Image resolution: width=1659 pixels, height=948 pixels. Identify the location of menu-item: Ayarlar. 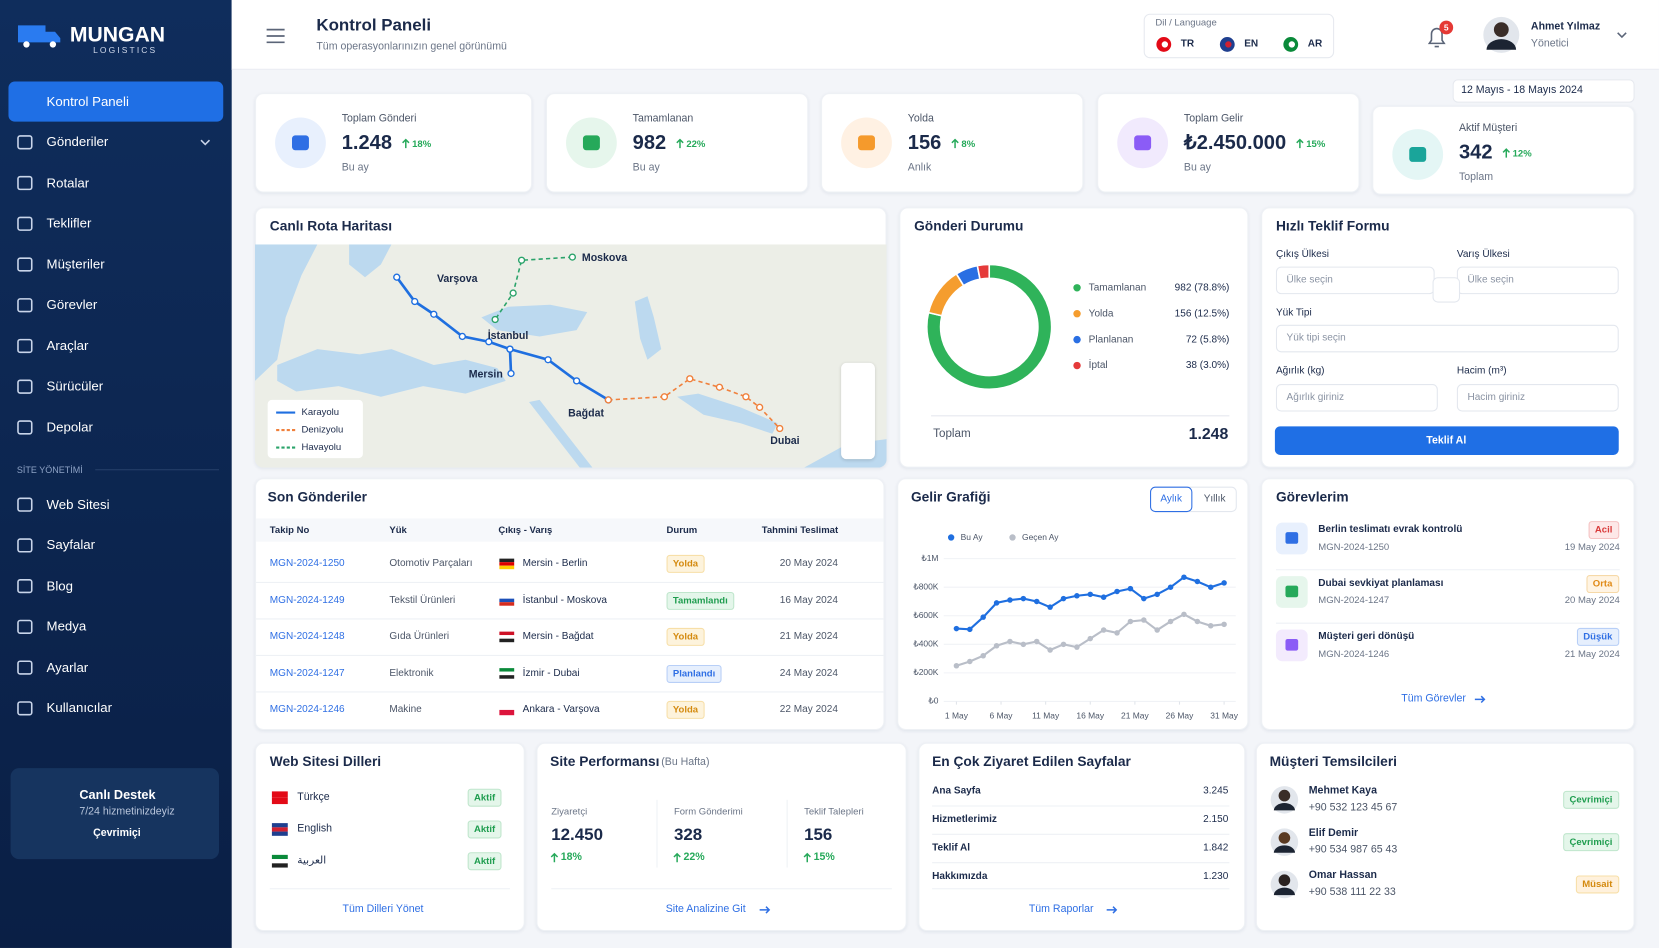
(67, 667).